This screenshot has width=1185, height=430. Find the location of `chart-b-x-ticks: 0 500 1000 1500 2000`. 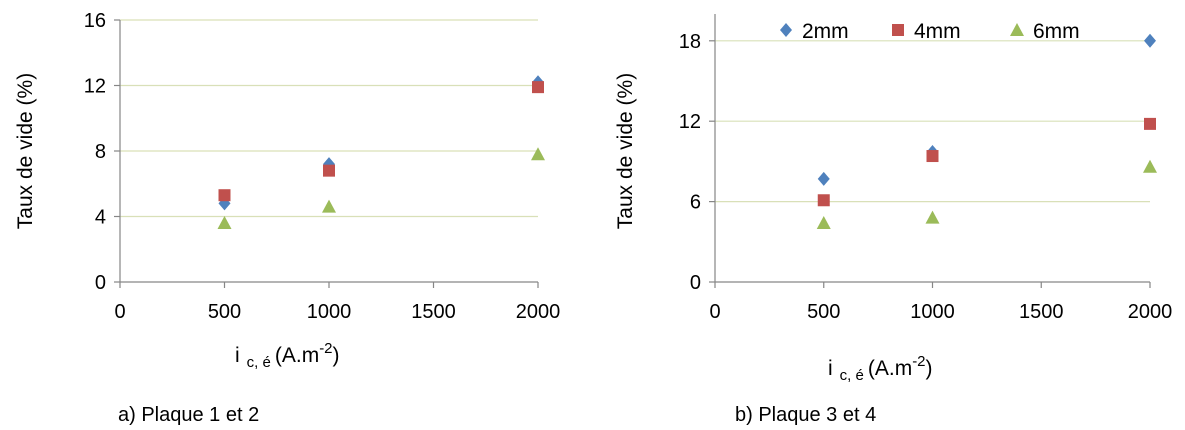

chart-b-x-ticks: 0 500 1000 1500 2000 is located at coordinates (940, 302).